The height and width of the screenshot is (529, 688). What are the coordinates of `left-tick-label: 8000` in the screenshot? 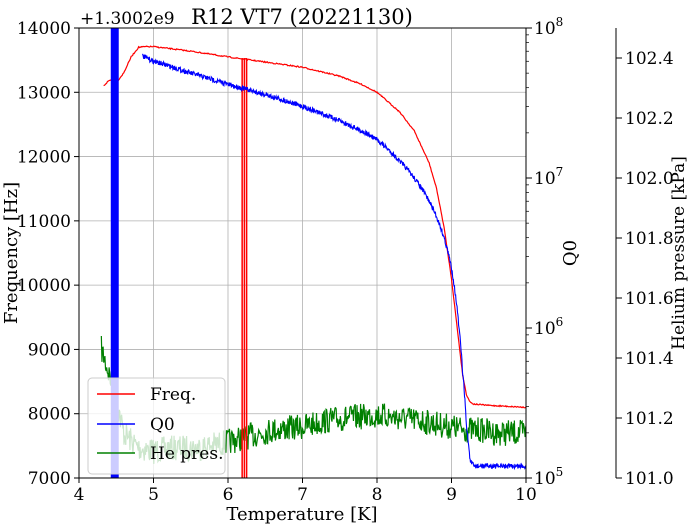 It's located at (49, 415).